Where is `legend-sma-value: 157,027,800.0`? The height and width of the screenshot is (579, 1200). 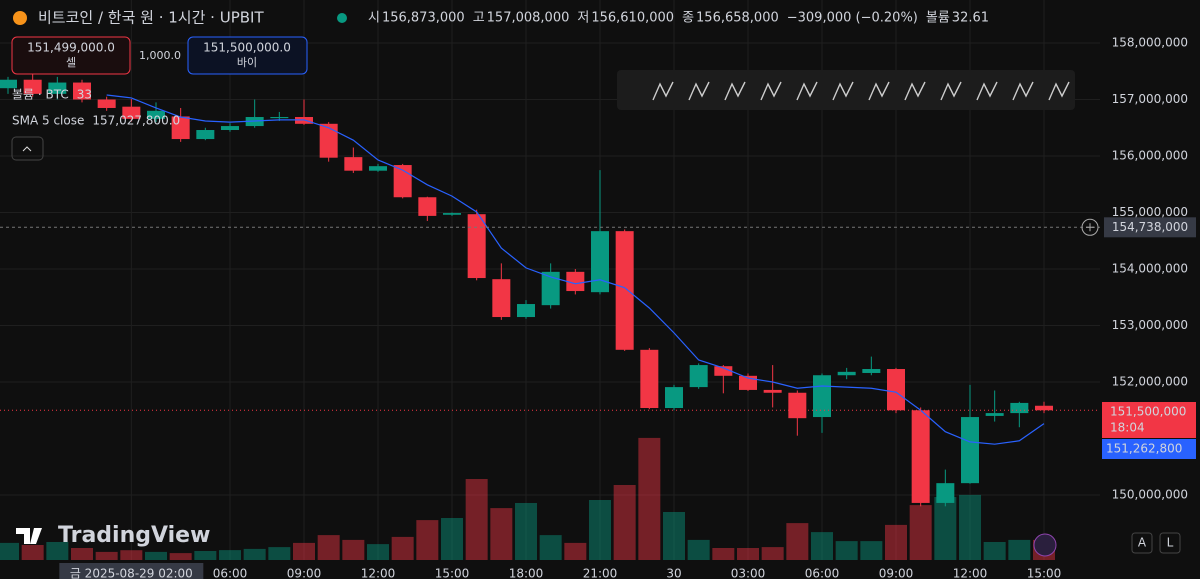
legend-sma-value: 157,027,800.0 is located at coordinates (136, 121).